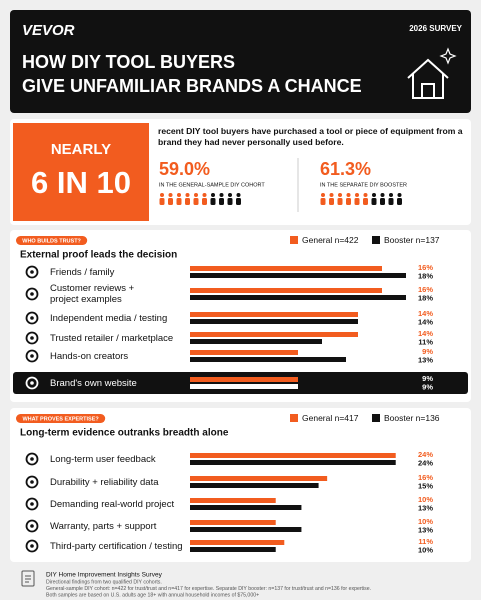 This screenshot has height=600, width=481. I want to click on section-tag: WHO BUILDS TRUST?, so click(51, 241).